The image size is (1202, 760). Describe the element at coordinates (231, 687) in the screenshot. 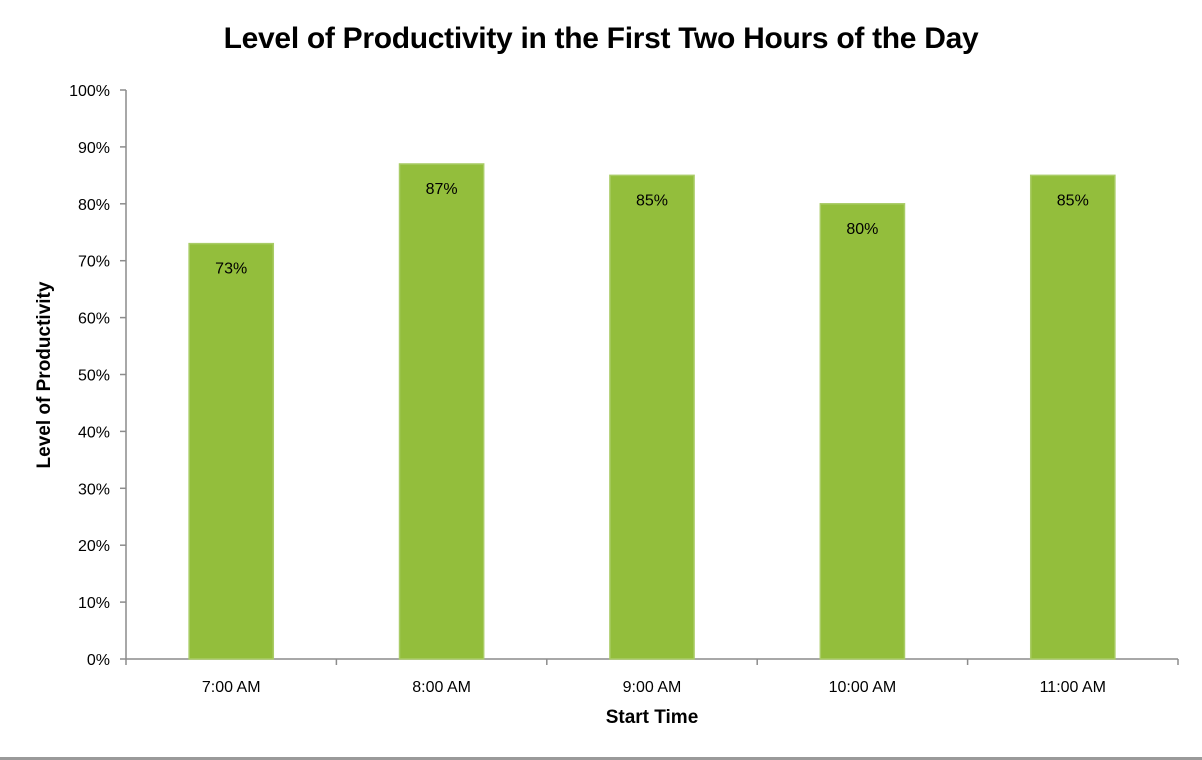

I see `x-tick-label: 7:00 AM` at that location.